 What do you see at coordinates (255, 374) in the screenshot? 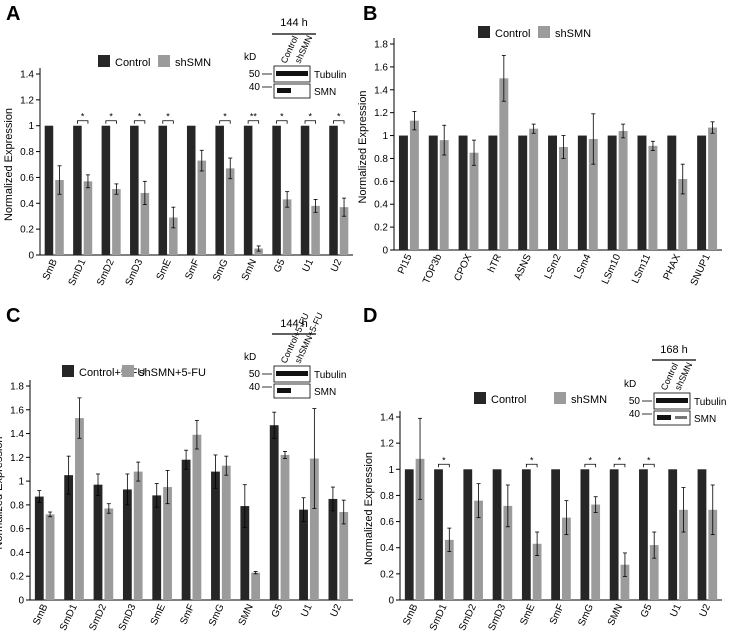
I see `blot-marker: 50` at bounding box center [255, 374].